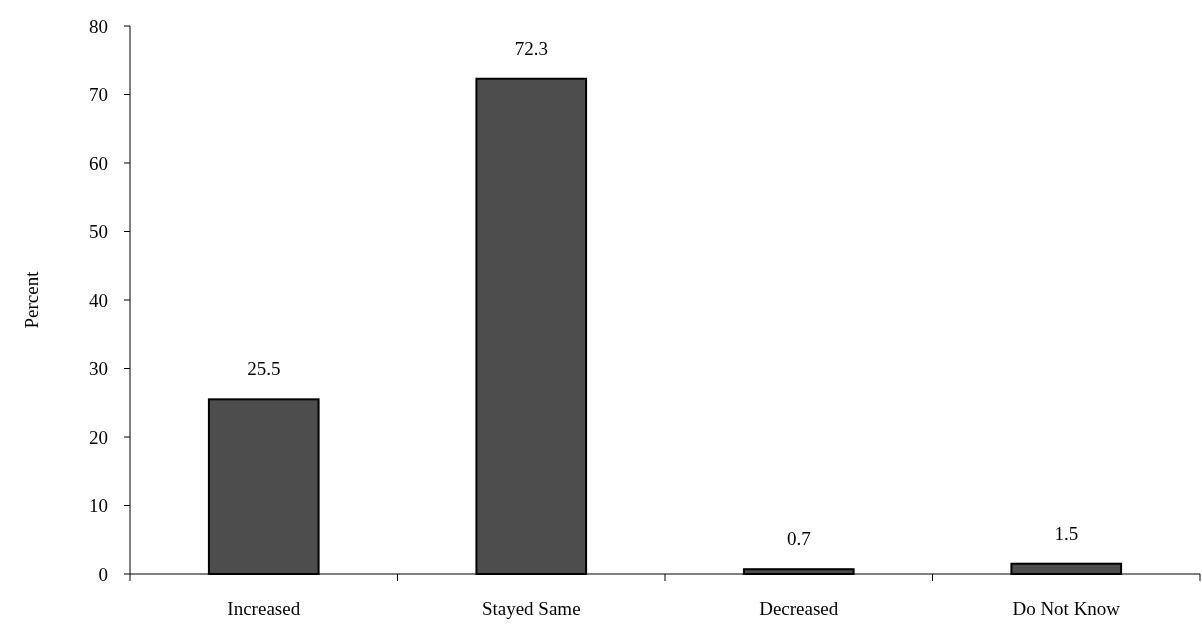 Image resolution: width=1202 pixels, height=629 pixels. Describe the element at coordinates (98, 437) in the screenshot. I see `y-tick-label: 20` at that location.